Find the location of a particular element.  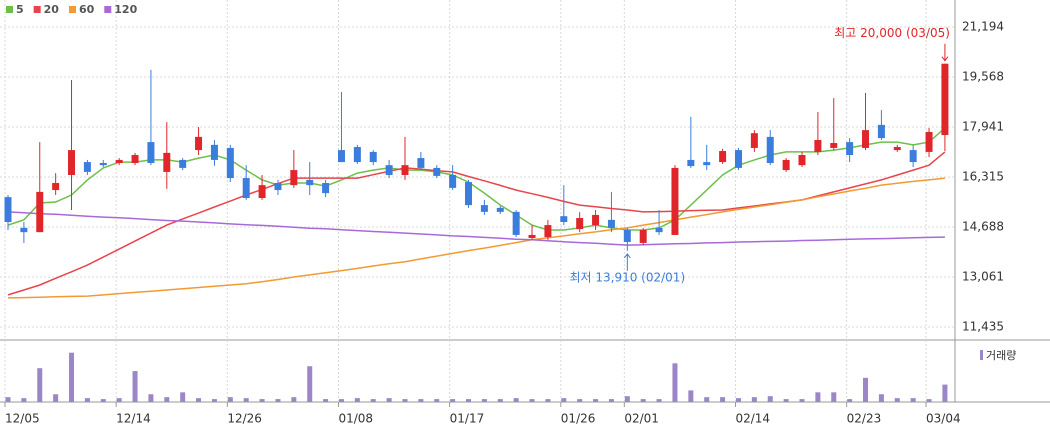

y-tick-label: 17,941 is located at coordinates (983, 127).